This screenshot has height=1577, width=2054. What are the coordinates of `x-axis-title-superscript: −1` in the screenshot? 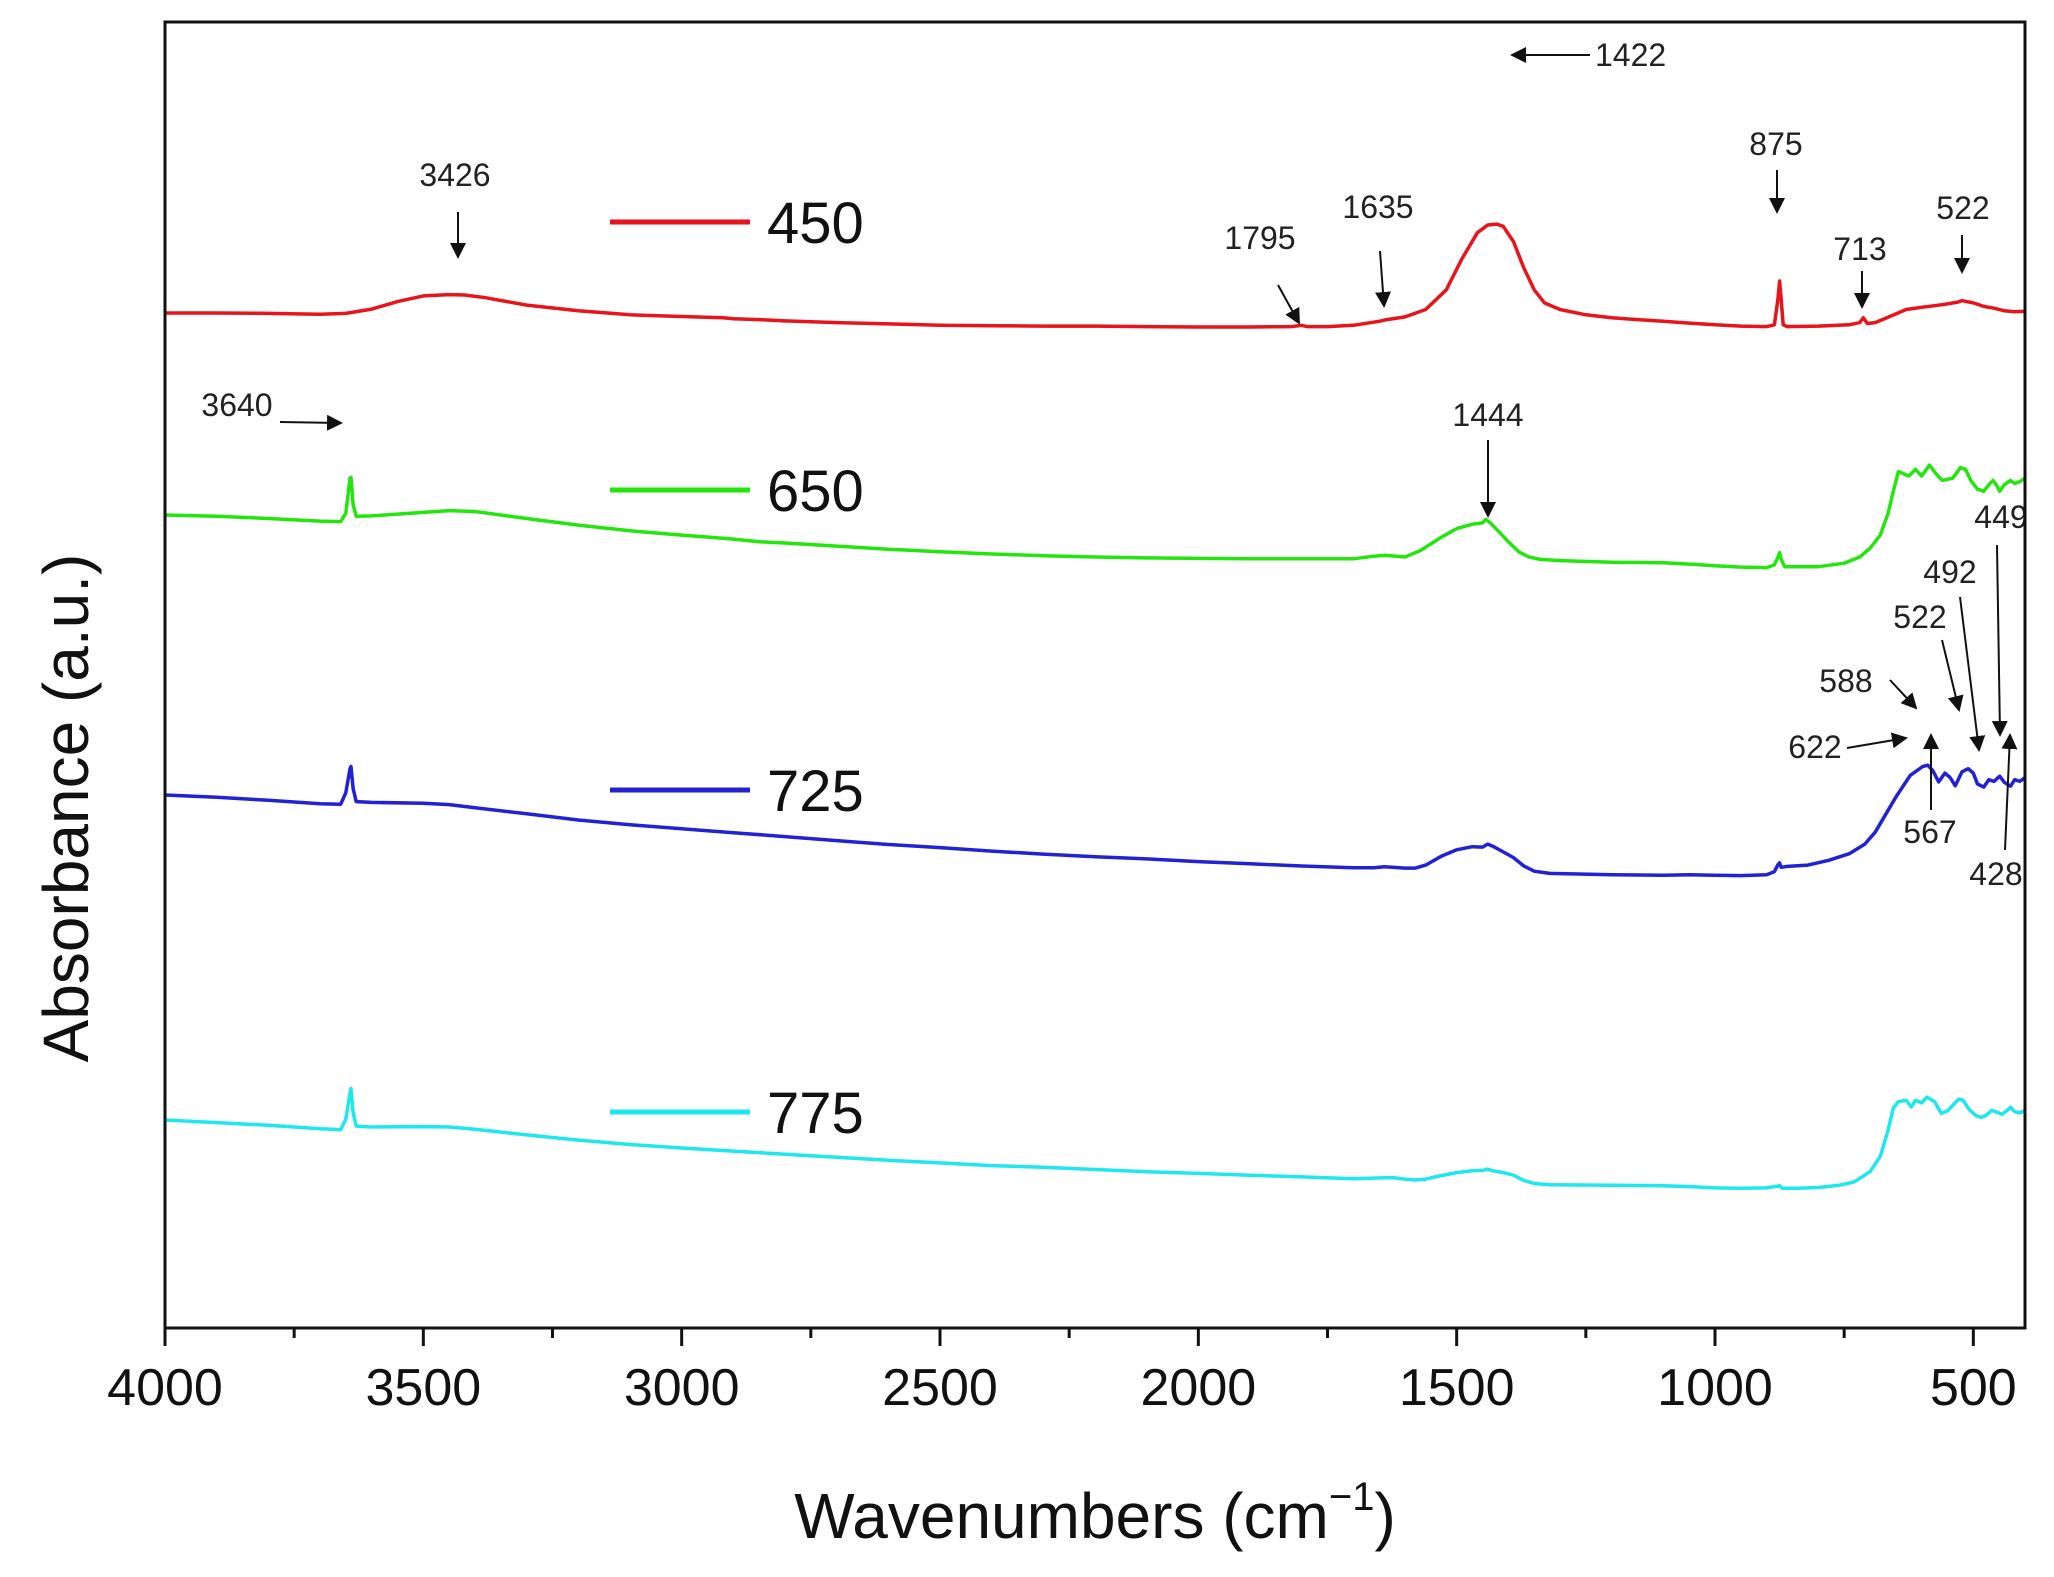 It's located at (1352, 1497).